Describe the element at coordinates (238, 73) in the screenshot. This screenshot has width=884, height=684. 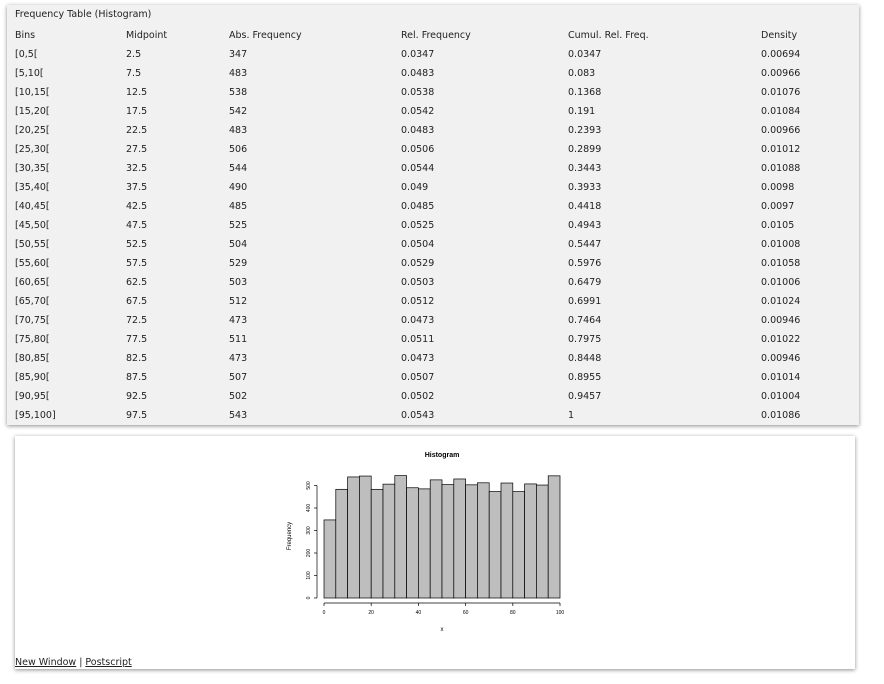
I see `cell-abs-frequency: 483` at that location.